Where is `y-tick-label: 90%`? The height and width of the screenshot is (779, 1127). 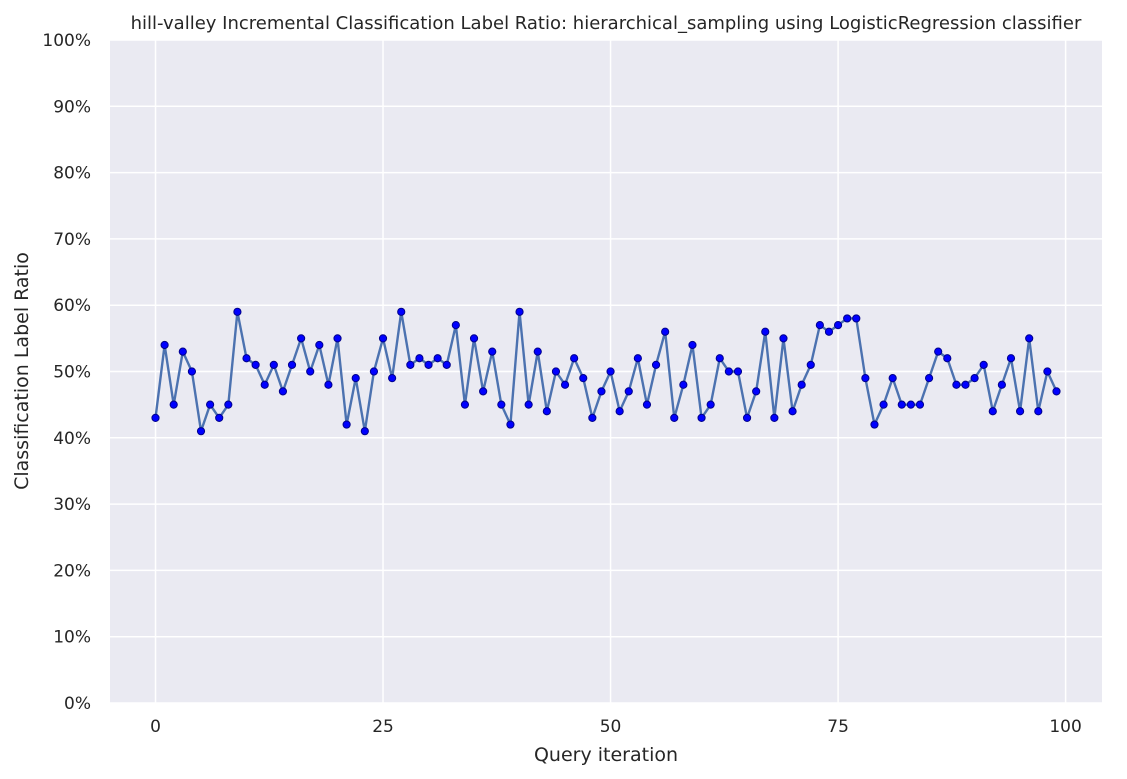
y-tick-label: 90% is located at coordinates (72, 107).